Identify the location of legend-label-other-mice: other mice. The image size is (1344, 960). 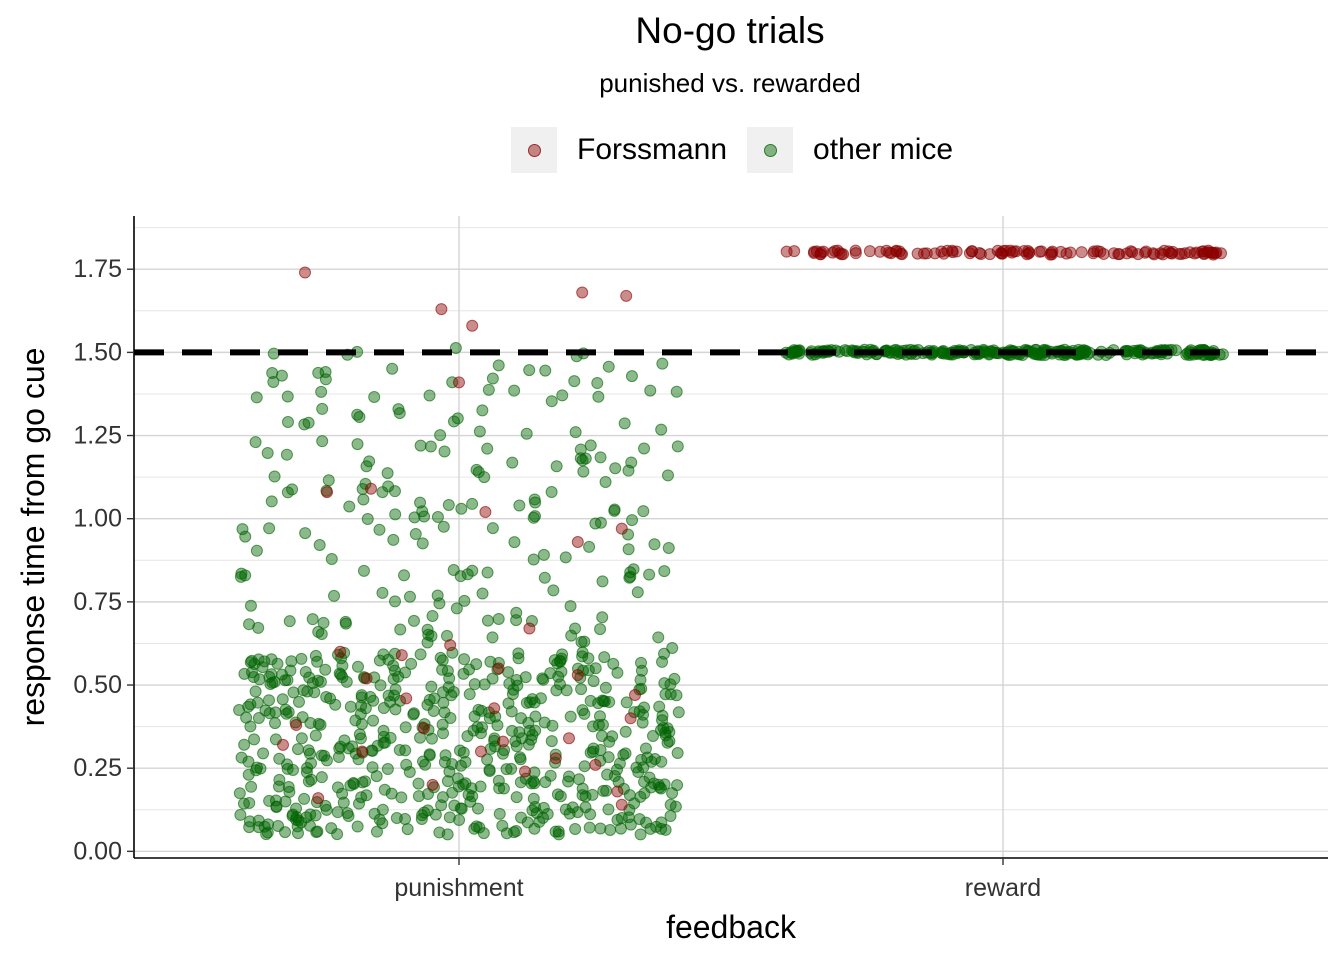
(883, 149).